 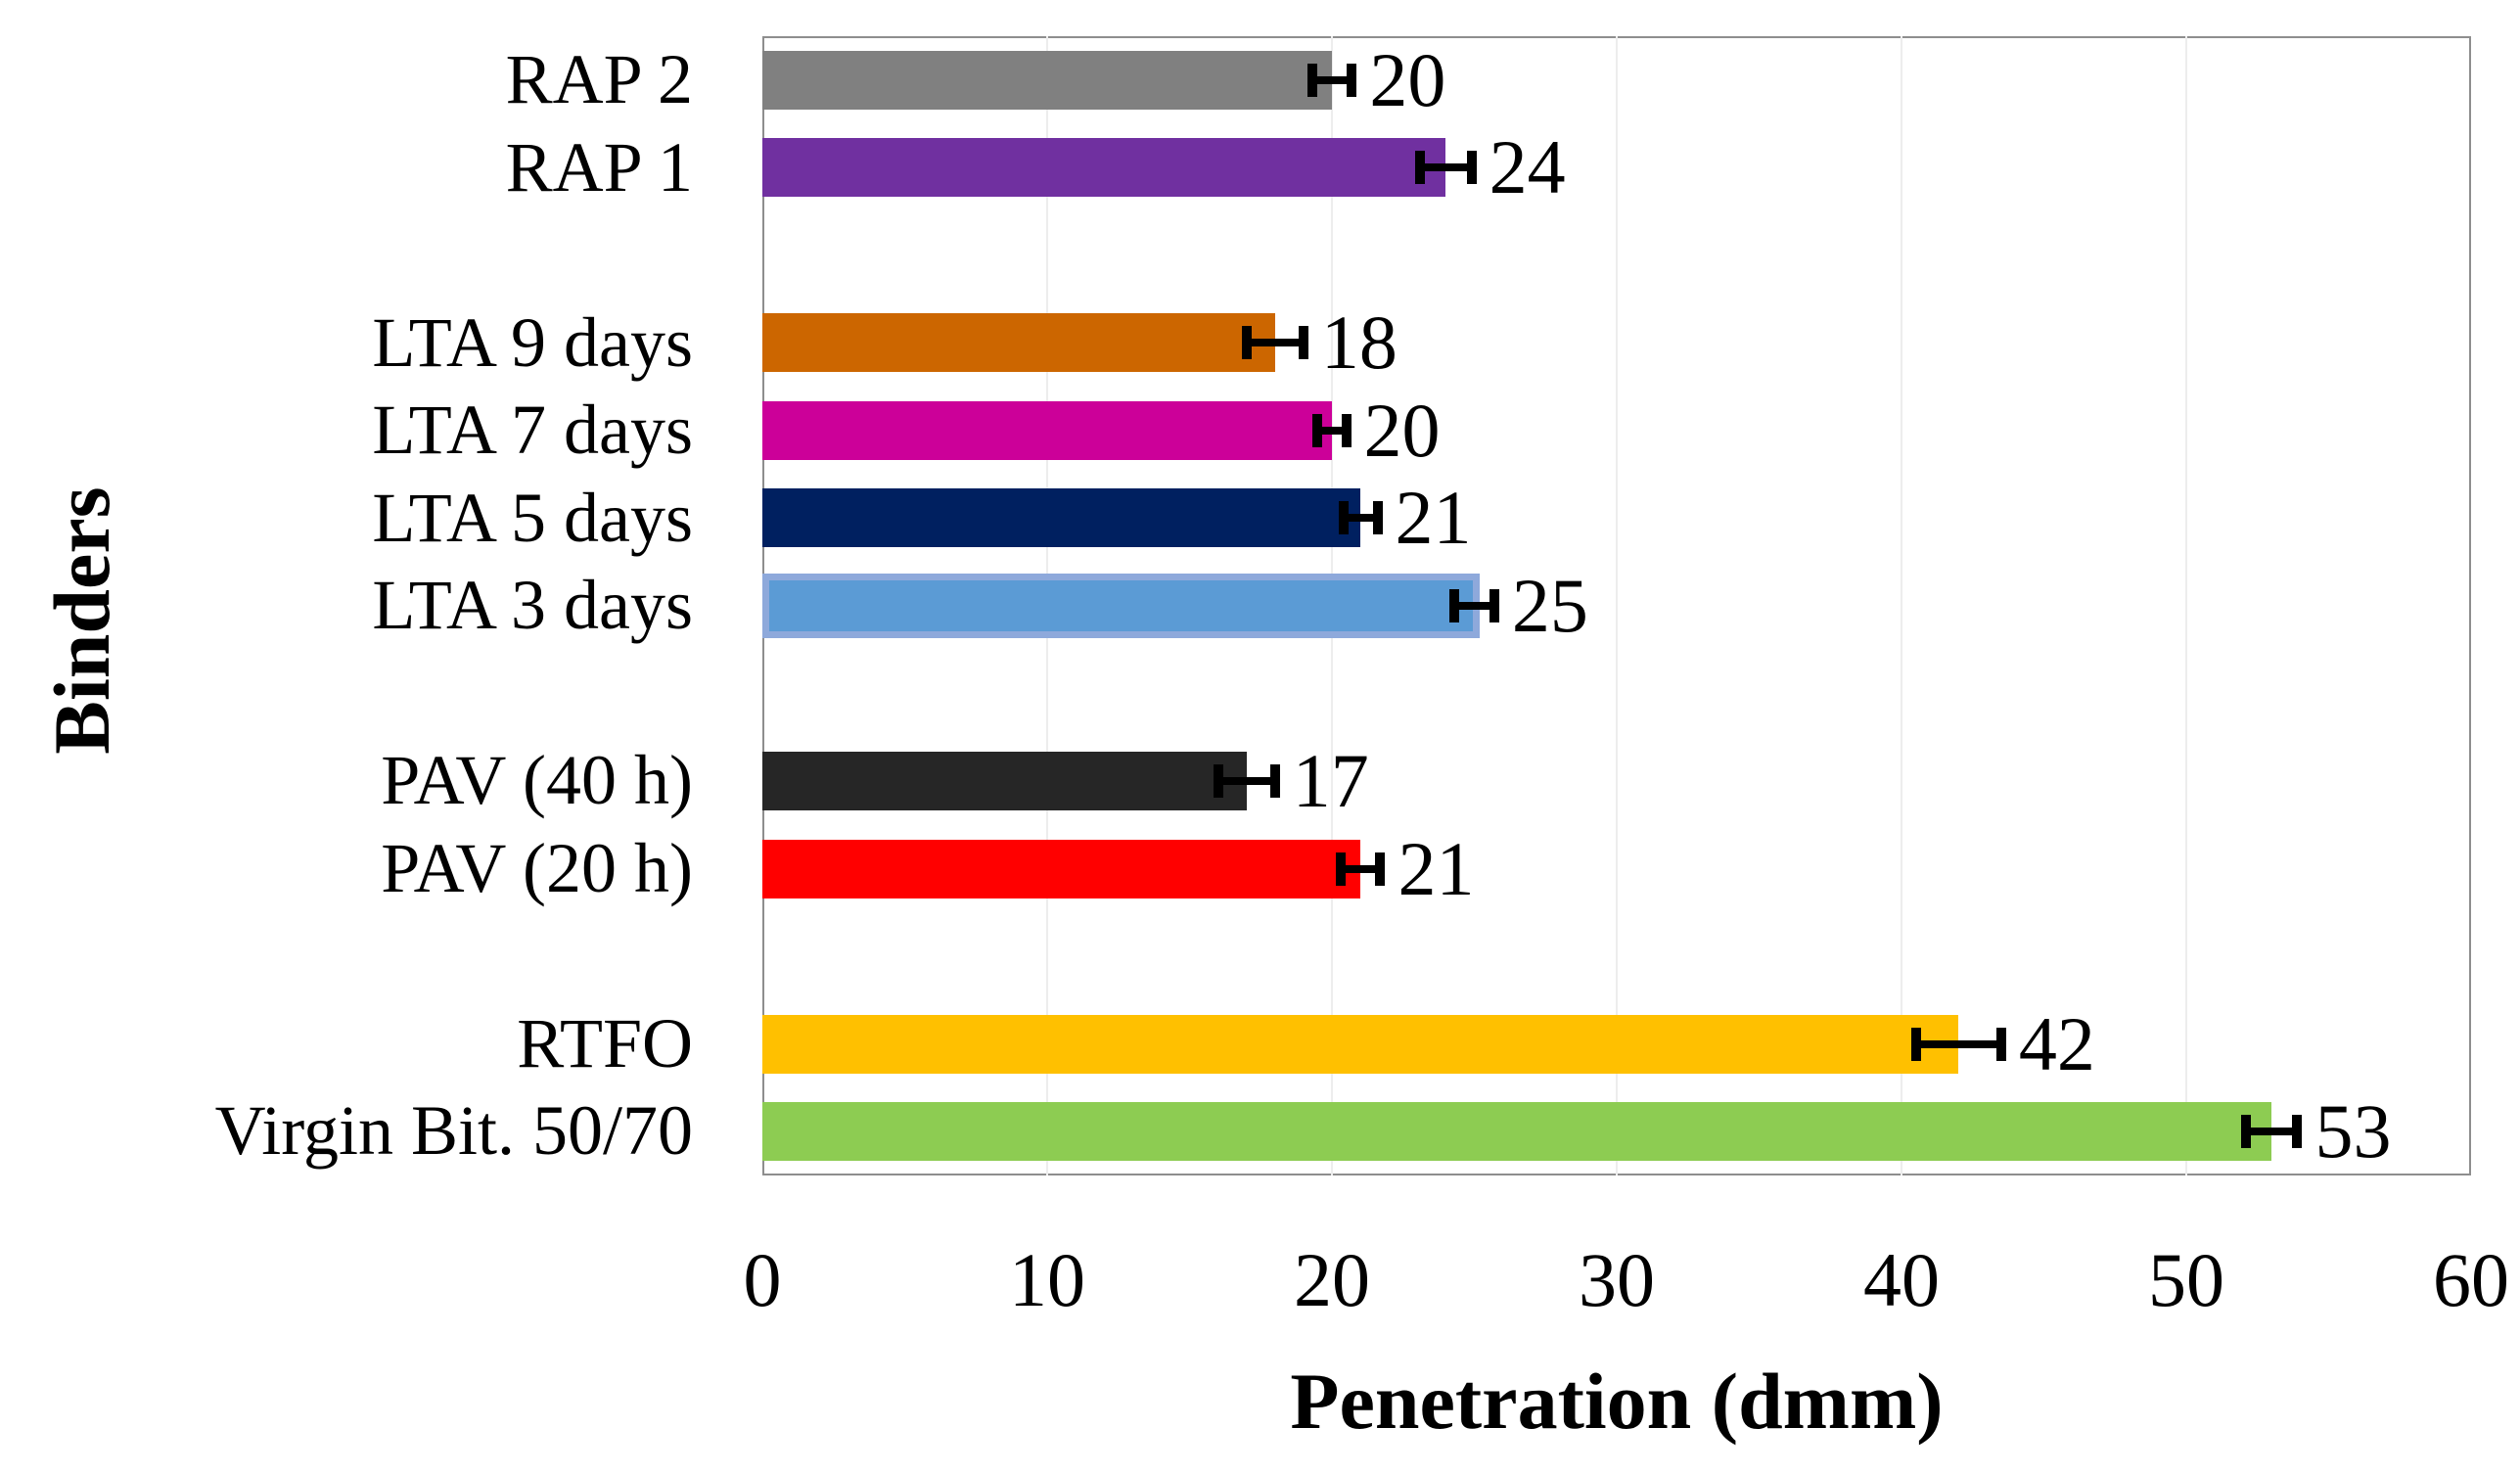 What do you see at coordinates (1617, 1401) in the screenshot?
I see `x-axis-title: Penetration (dmm)` at bounding box center [1617, 1401].